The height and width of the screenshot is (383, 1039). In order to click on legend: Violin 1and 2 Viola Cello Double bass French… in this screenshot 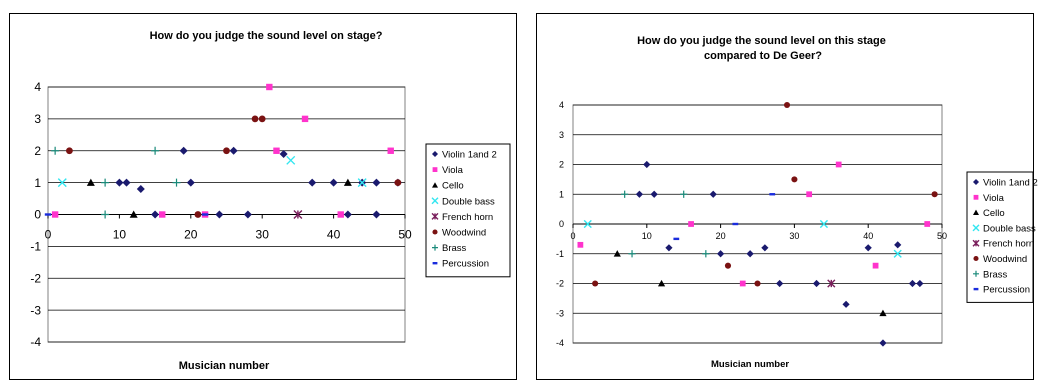, I will do `click(1002, 237)`.